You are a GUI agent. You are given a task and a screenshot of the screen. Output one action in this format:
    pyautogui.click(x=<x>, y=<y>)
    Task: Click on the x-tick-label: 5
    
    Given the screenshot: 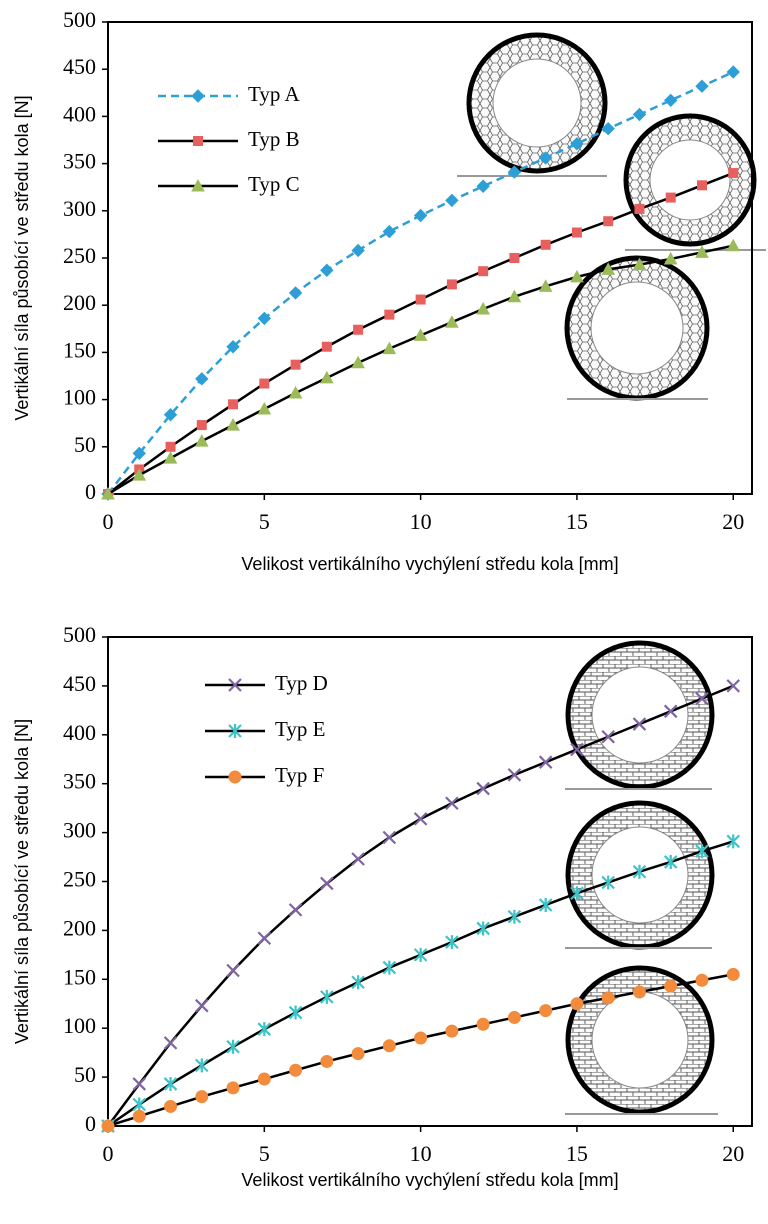 What is the action you would take?
    pyautogui.click(x=264, y=521)
    